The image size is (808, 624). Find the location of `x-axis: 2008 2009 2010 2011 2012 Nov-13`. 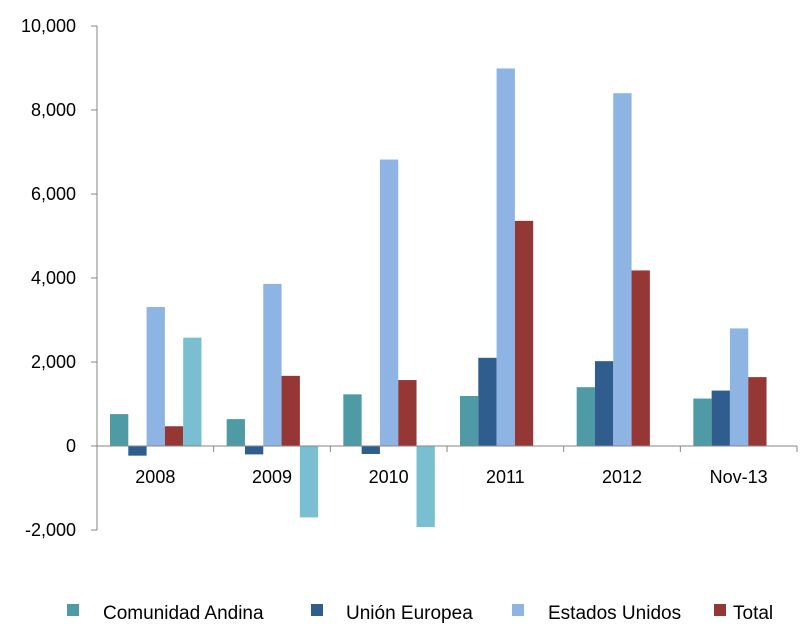

x-axis: 2008 2009 2010 2011 2012 Nov-13 is located at coordinates (447, 466).